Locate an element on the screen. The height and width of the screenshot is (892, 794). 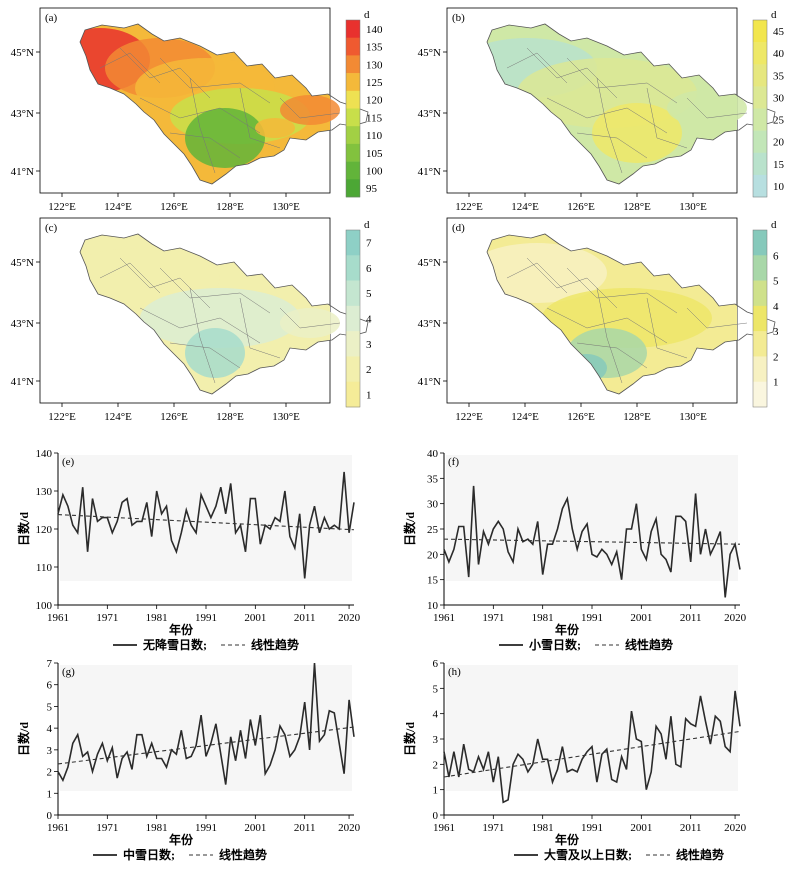
y-tick-label: 4 is located at coordinates (436, 715).